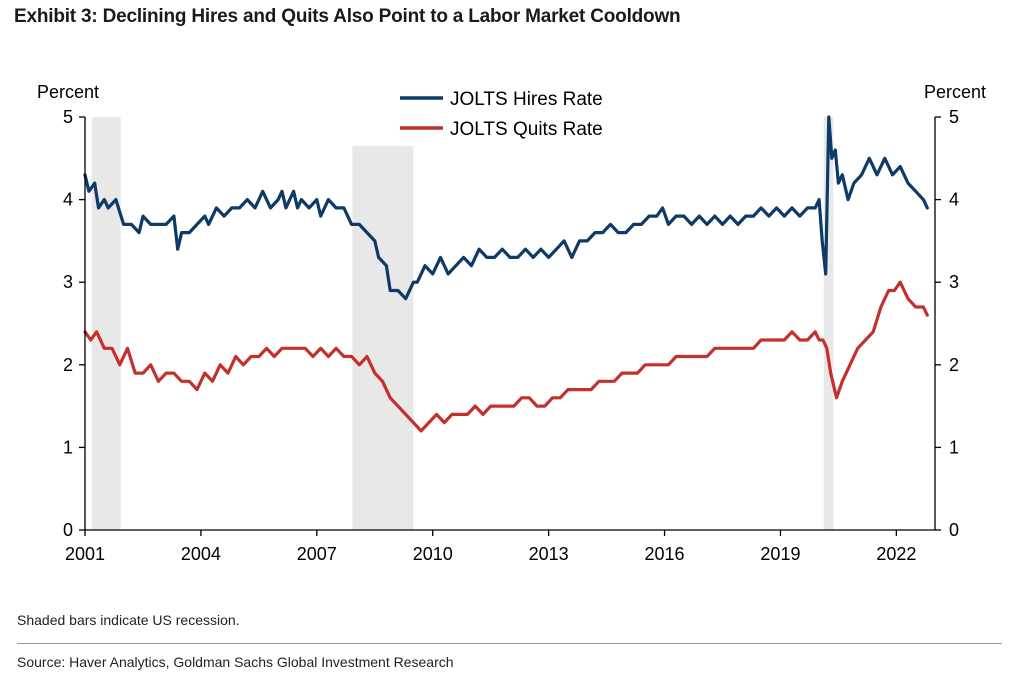 The height and width of the screenshot is (685, 1024). Describe the element at coordinates (68, 282) in the screenshot. I see `y-tick-label-left: 3` at that location.